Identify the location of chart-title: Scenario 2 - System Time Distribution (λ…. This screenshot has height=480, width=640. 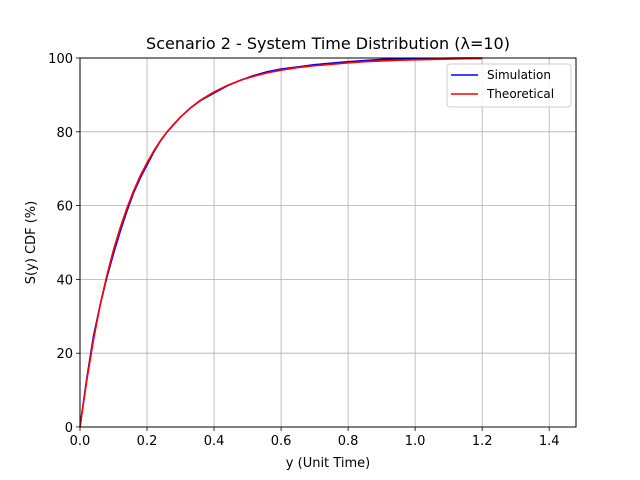
(328, 43).